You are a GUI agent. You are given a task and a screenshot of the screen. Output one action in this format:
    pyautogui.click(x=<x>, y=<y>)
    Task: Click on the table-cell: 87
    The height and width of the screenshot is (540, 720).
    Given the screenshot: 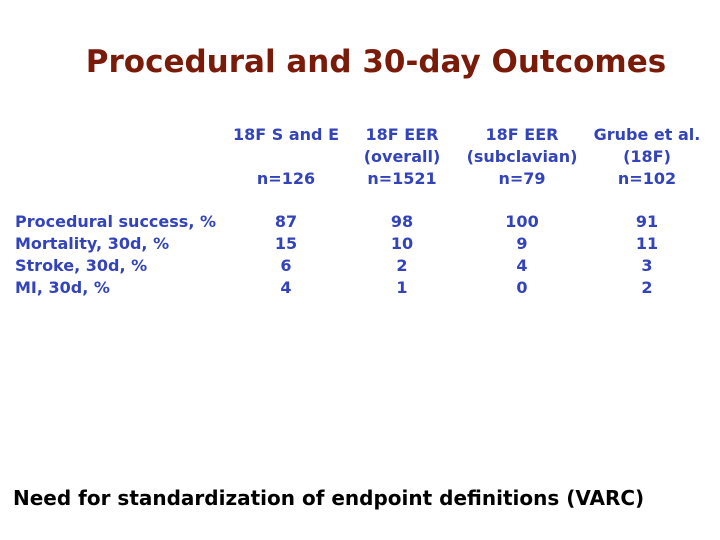 What is the action you would take?
    pyautogui.click(x=286, y=221)
    